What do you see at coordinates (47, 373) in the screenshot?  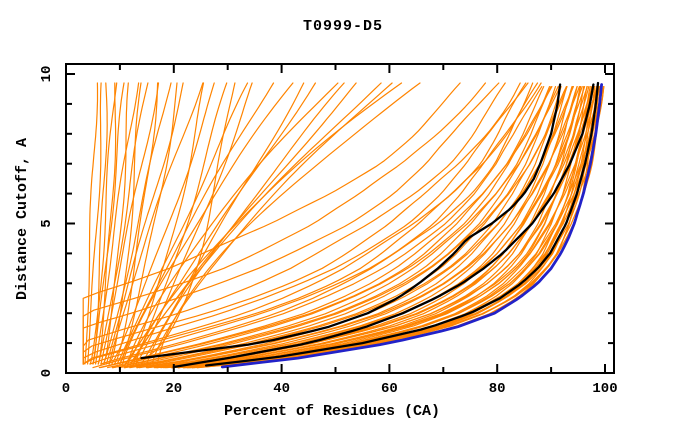 I see `y-tick-label: 0` at bounding box center [47, 373].